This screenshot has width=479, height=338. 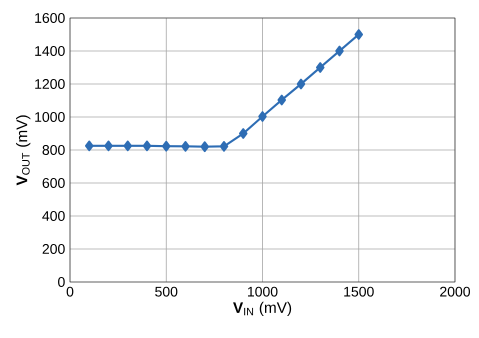 What do you see at coordinates (53, 150) in the screenshot?
I see `y-tick-label: 800` at bounding box center [53, 150].